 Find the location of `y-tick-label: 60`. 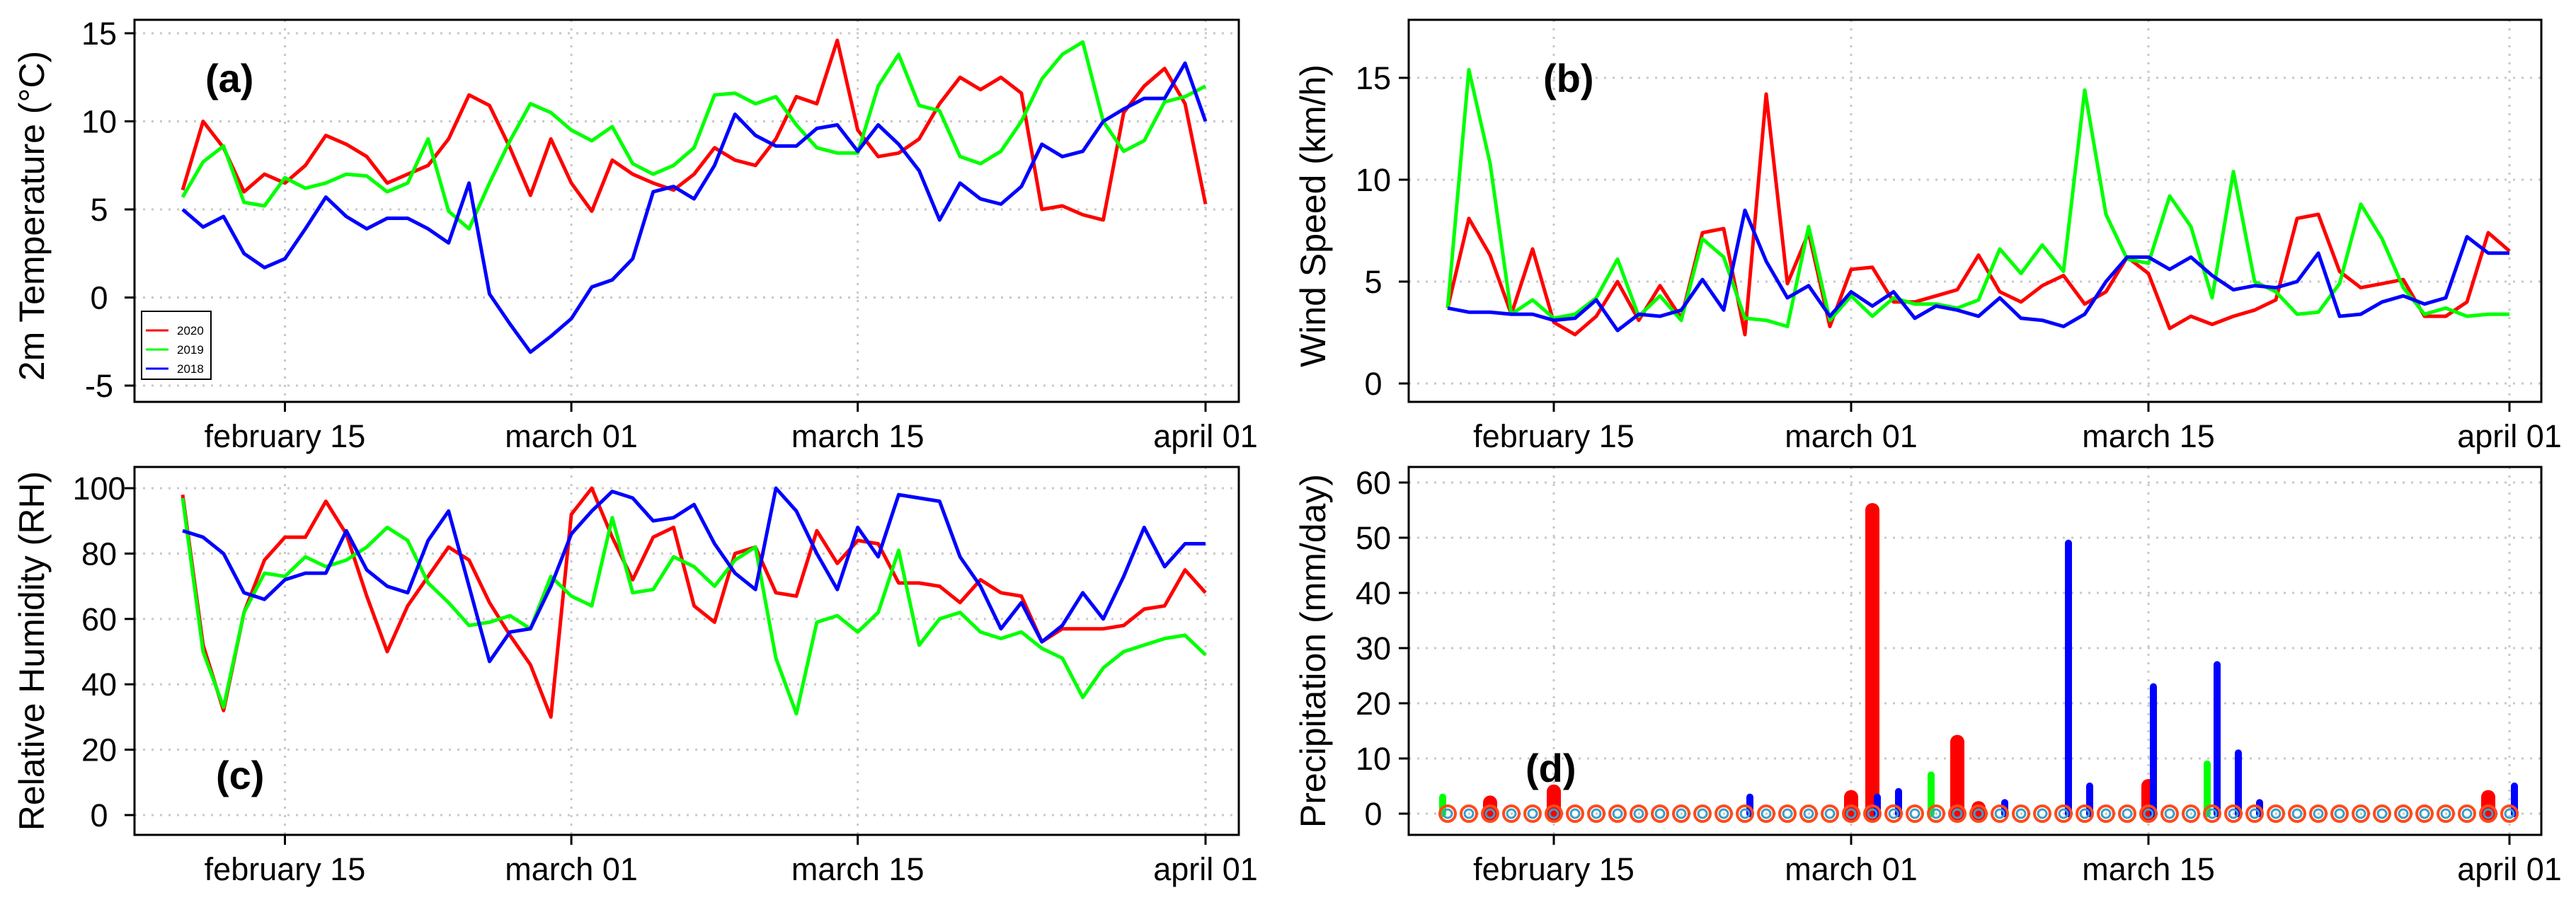

y-tick-label: 60 is located at coordinates (1373, 483).